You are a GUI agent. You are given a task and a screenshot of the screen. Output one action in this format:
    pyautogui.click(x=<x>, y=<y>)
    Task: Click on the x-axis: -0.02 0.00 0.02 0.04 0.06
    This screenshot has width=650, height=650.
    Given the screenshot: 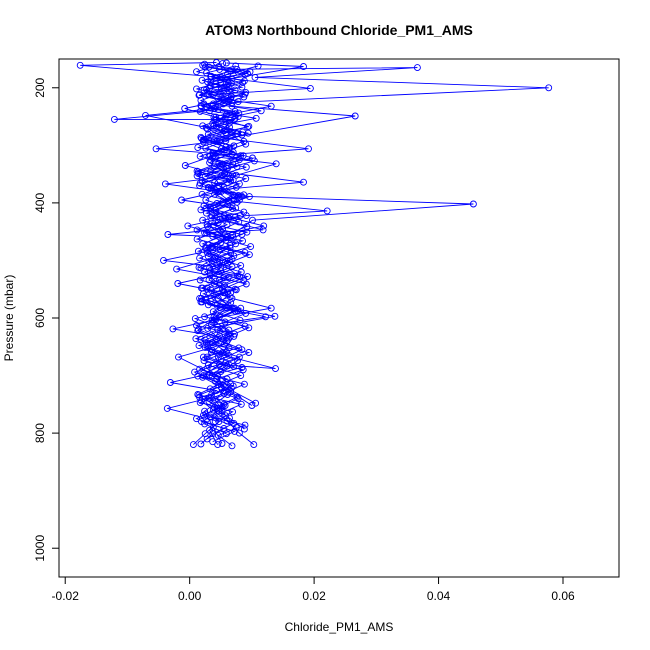 What is the action you would take?
    pyautogui.click(x=313, y=589)
    